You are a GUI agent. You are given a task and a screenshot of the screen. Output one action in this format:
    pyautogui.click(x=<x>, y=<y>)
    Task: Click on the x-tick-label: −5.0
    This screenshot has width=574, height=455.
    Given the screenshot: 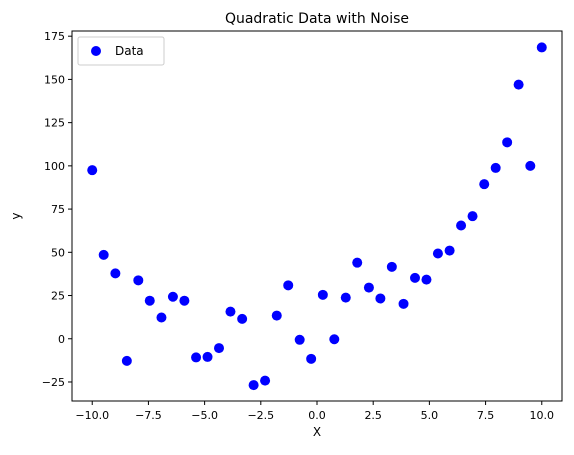 What is the action you would take?
    pyautogui.click(x=204, y=415)
    